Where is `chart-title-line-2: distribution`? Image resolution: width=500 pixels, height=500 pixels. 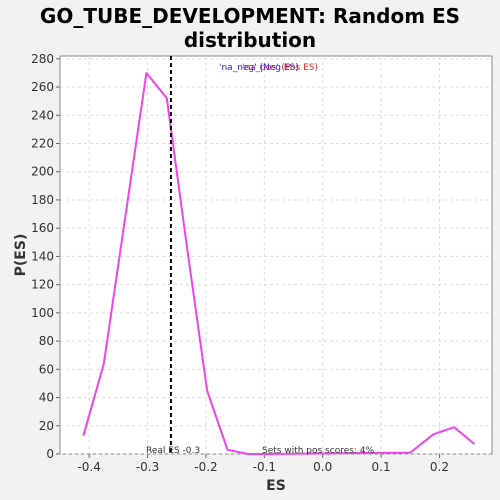
chart-title-line-2: distribution is located at coordinates (250, 40).